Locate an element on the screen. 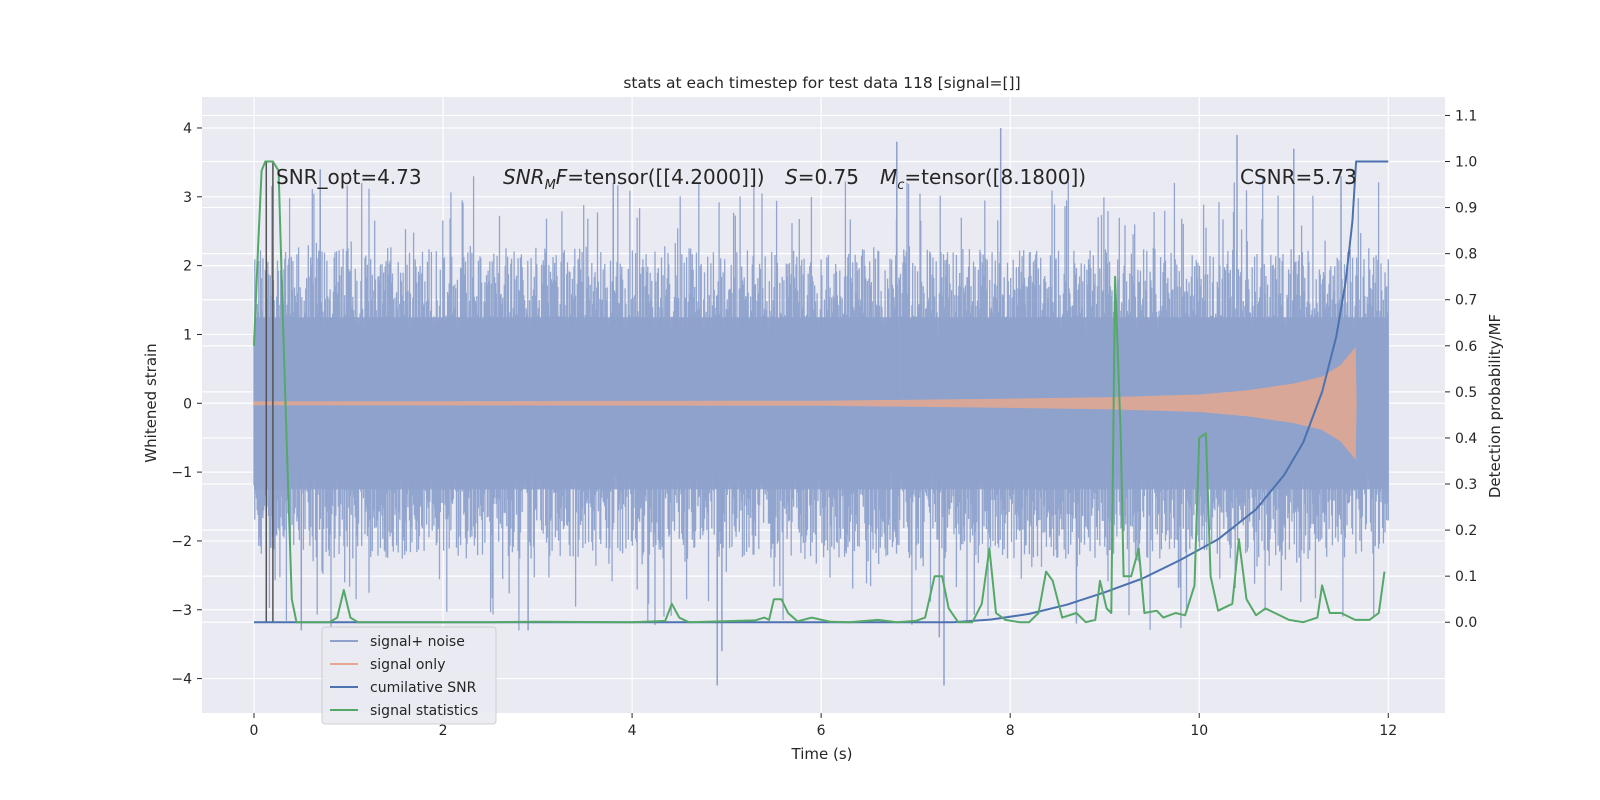  y-tick-label-left: 3 is located at coordinates (187, 198).